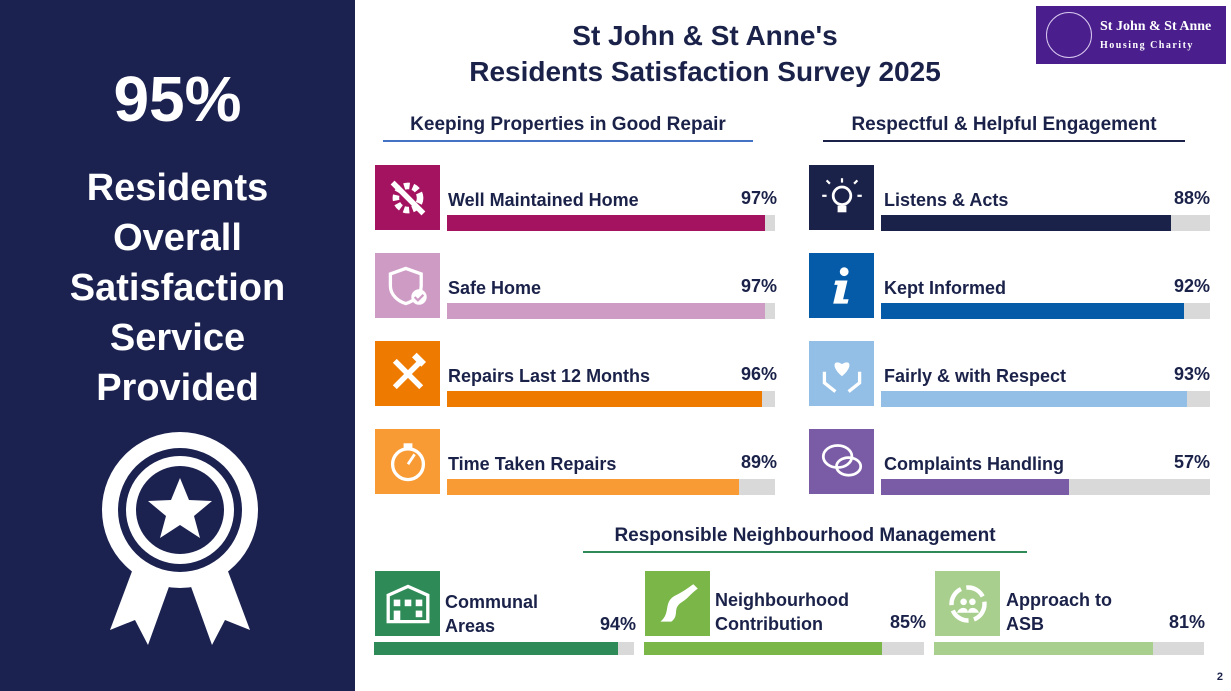  Describe the element at coordinates (532, 464) in the screenshot. I see `metric-label: Time Taken Repairs` at that location.